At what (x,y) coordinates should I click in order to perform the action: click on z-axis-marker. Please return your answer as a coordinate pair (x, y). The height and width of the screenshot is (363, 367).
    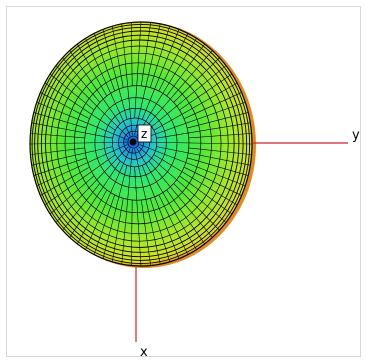
    Looking at the image, I should click on (144, 133).